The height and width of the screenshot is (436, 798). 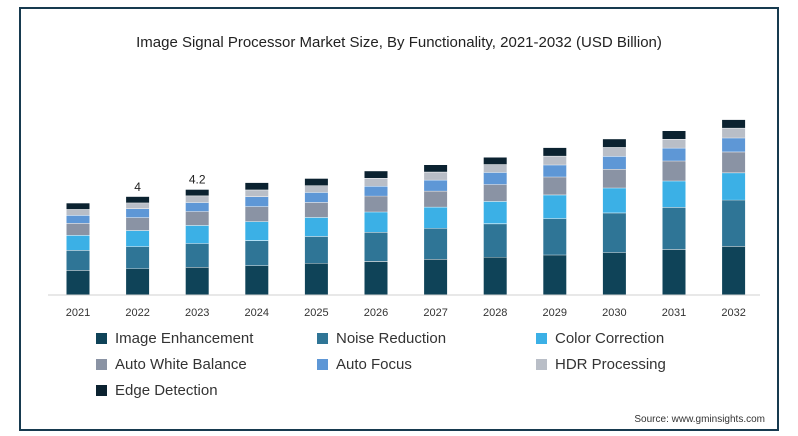 I want to click on data-label: 4, so click(x=137, y=187).